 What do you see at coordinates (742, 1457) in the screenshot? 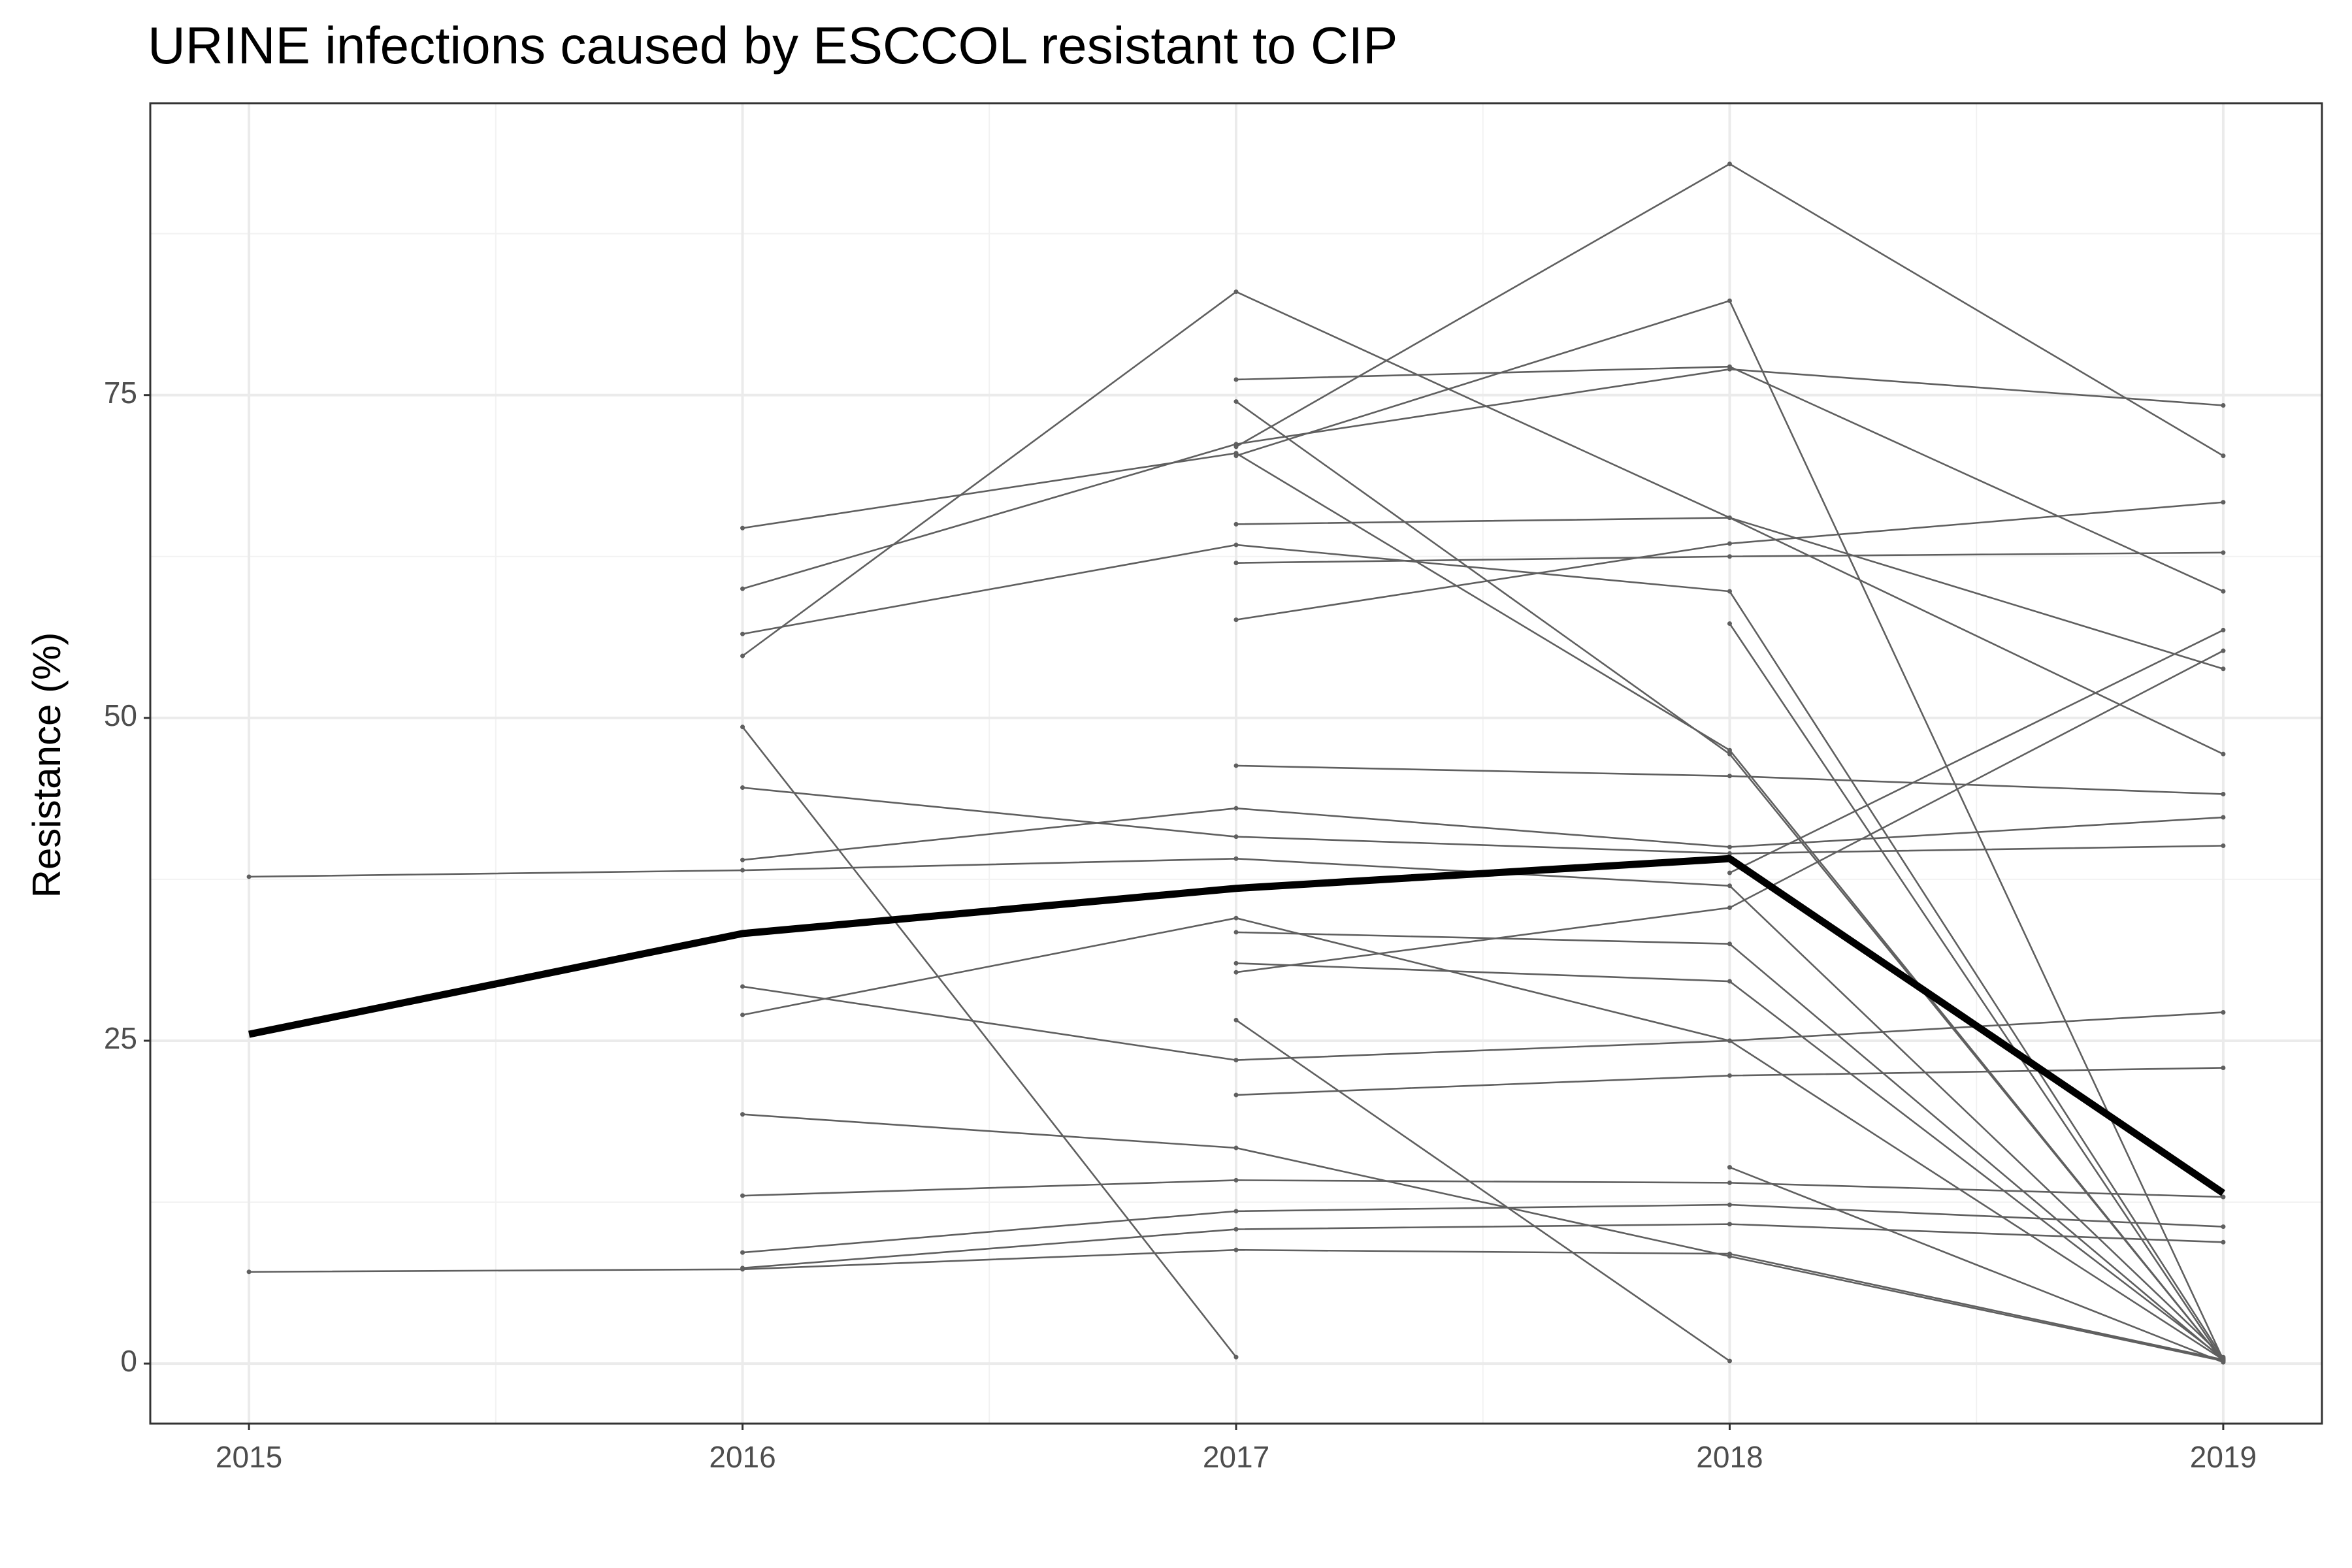
I see `x-tick-label: 2016` at bounding box center [742, 1457].